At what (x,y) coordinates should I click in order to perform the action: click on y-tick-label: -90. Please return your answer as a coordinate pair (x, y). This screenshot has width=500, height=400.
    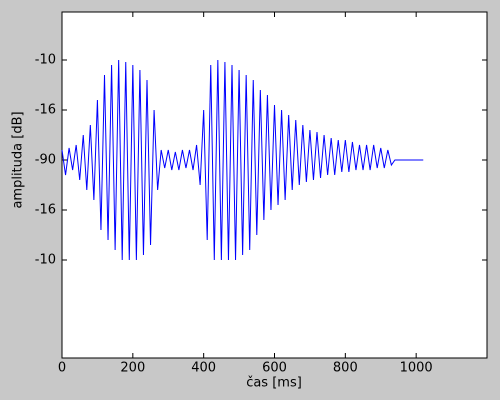
    Looking at the image, I should click on (45, 160).